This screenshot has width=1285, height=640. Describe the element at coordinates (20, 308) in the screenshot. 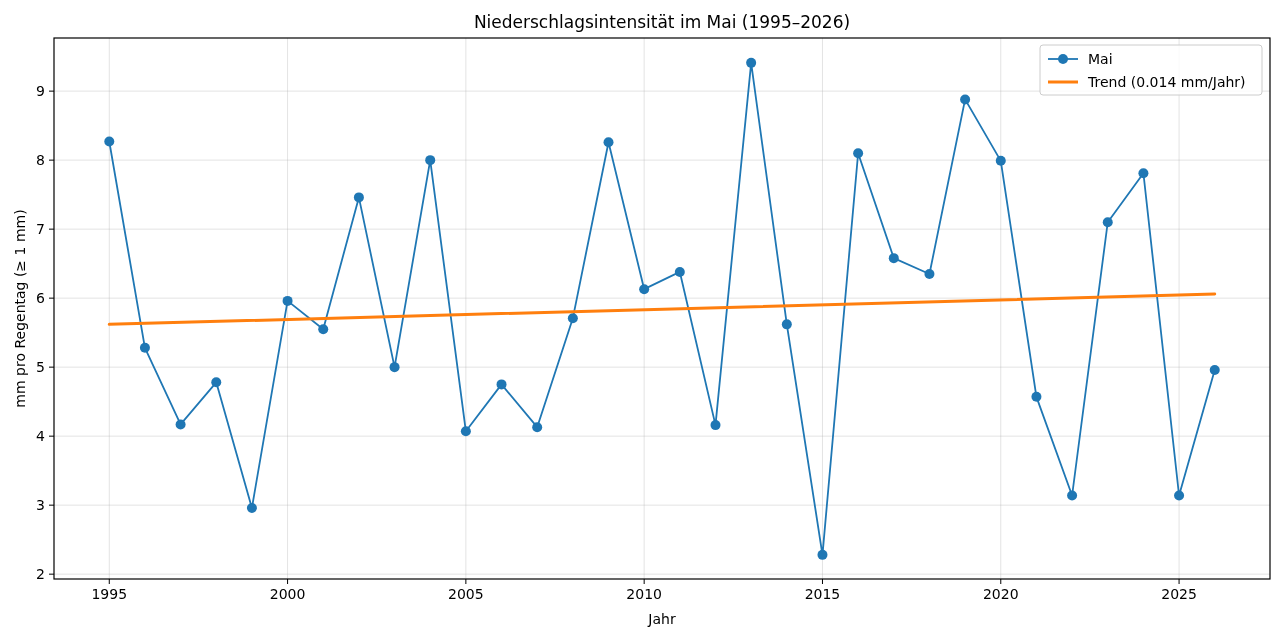

I see `y-axis-title: mm pro Regentag (≥ 1 mm)` at that location.